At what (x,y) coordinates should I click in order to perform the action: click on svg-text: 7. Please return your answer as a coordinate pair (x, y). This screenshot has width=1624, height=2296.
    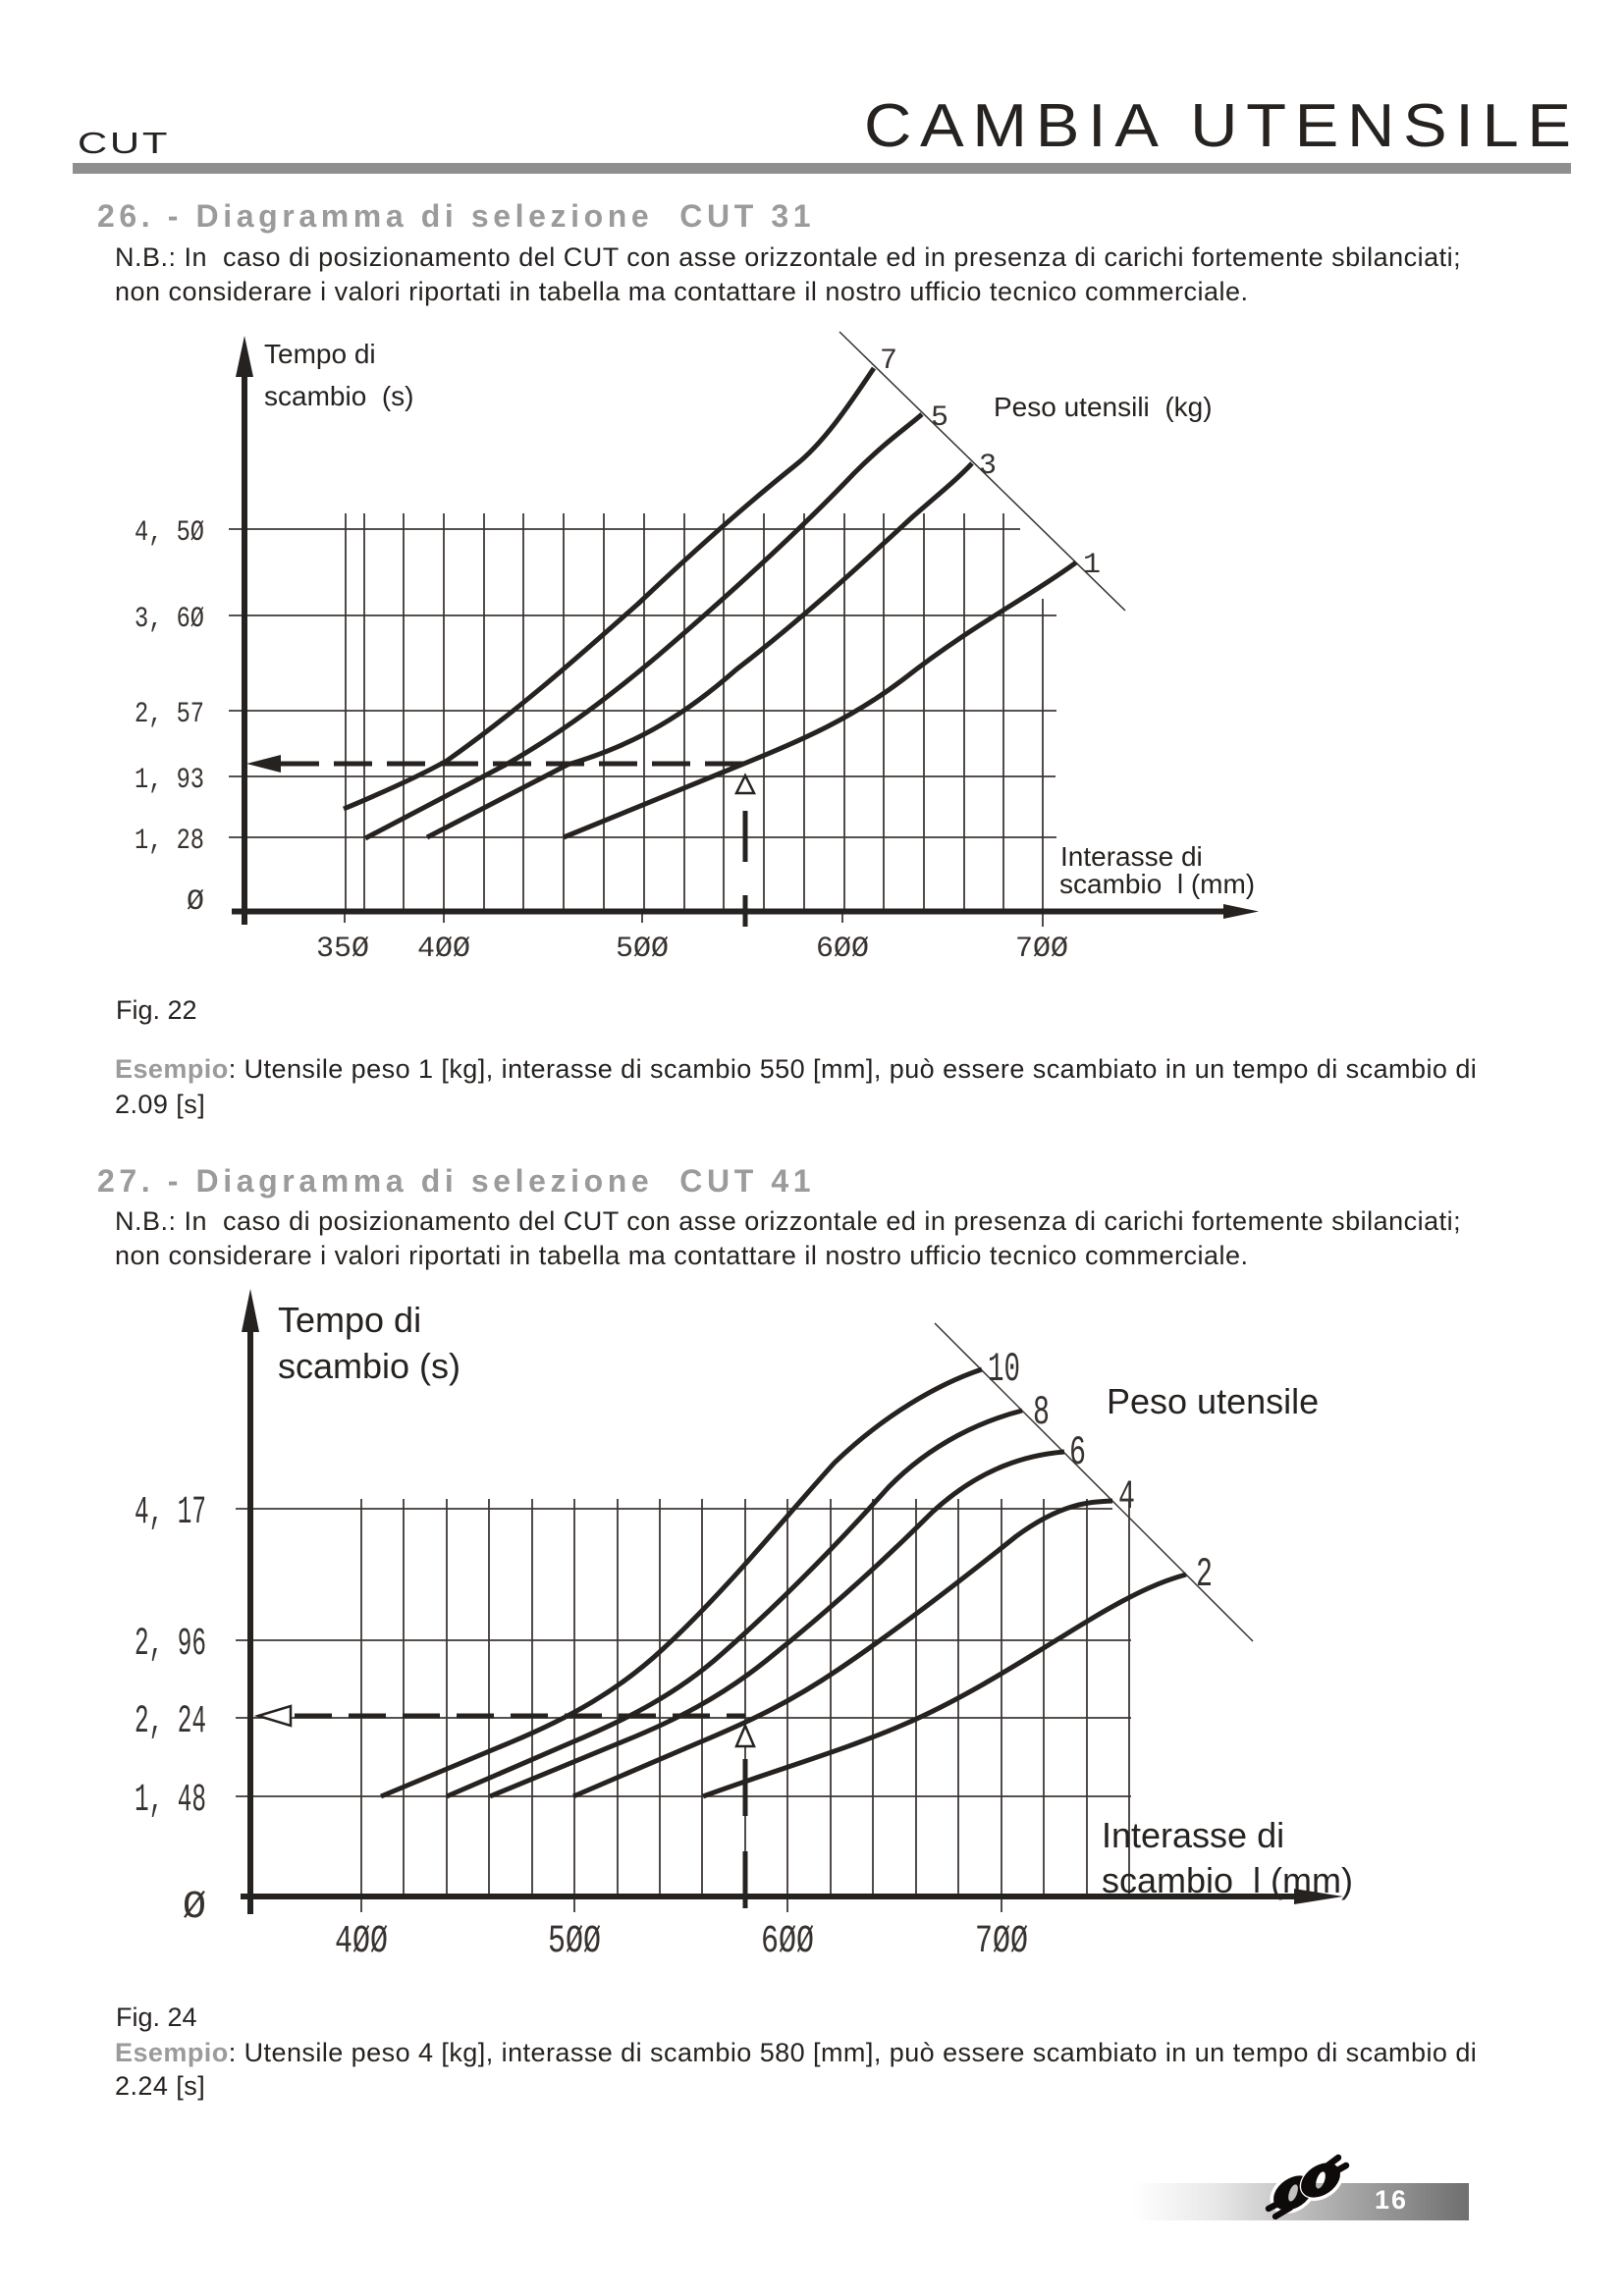
    Looking at the image, I should click on (888, 362).